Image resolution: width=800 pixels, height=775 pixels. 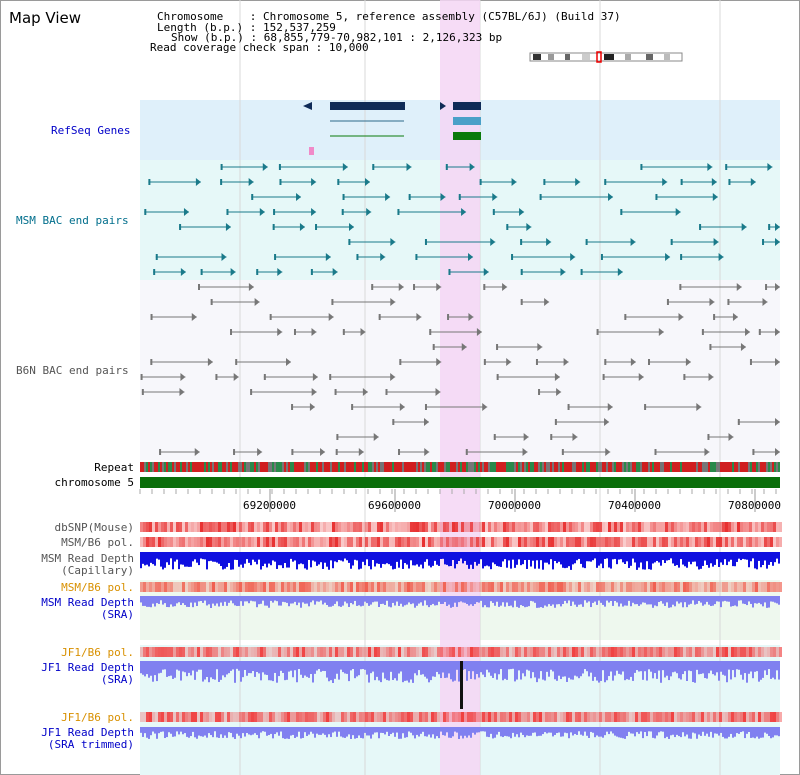 What do you see at coordinates (536, 362) in the screenshot?
I see `b6n-bac-pair-end` at bounding box center [536, 362].